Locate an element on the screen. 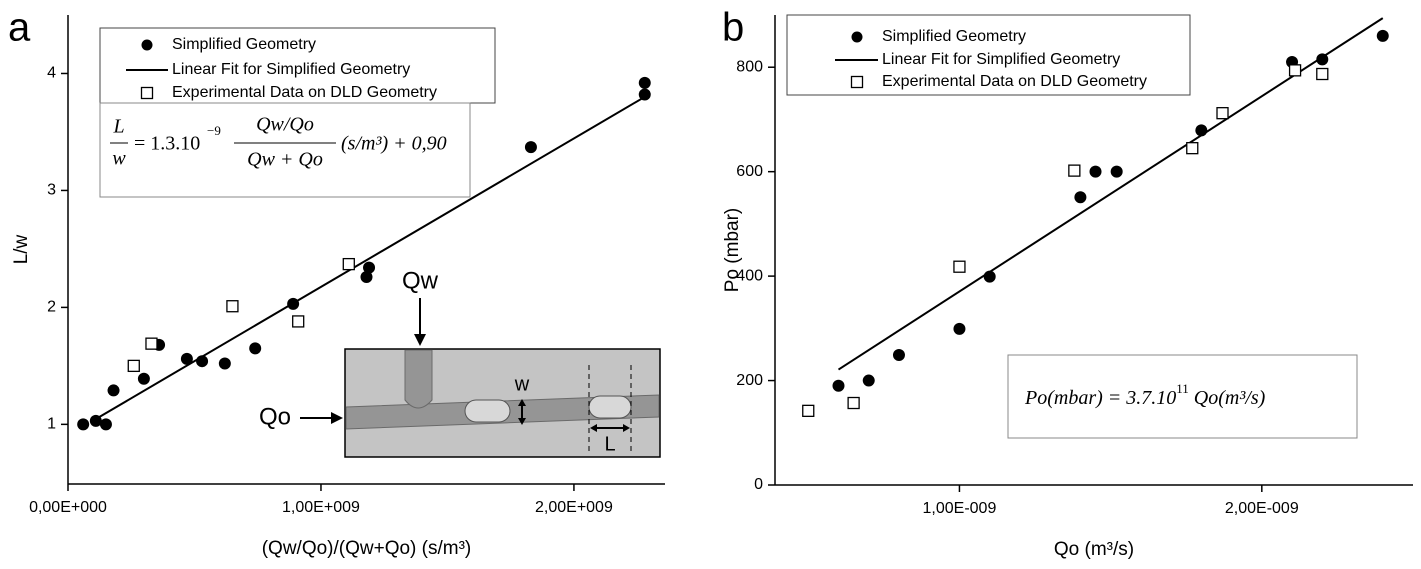  y-tick-label: 3 is located at coordinates (51, 190).